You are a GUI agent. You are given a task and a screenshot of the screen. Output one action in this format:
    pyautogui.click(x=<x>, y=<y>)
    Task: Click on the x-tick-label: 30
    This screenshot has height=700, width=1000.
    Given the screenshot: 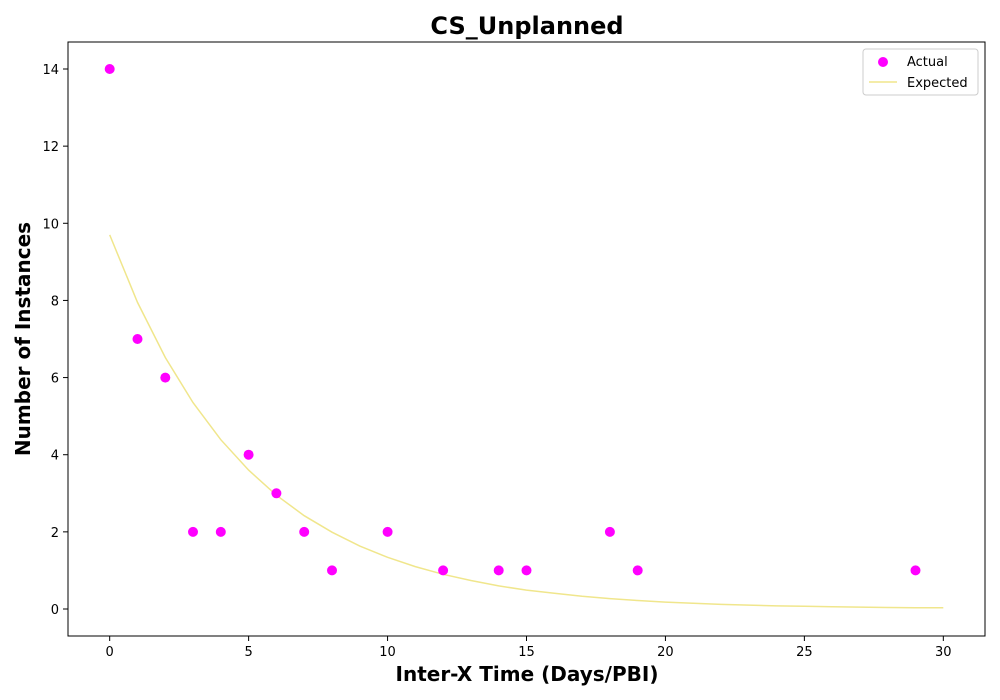 What is the action you would take?
    pyautogui.click(x=943, y=652)
    